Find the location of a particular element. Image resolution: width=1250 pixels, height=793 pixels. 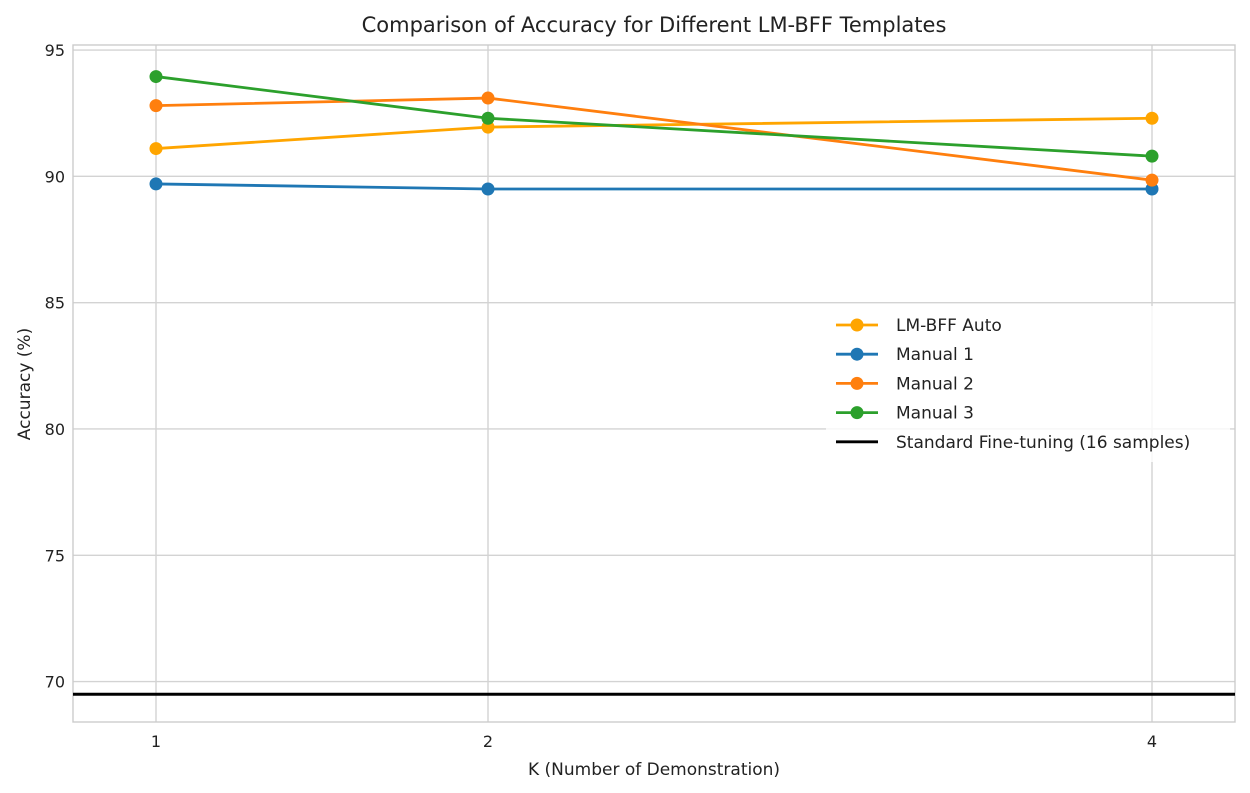

legend-entry: Manual 3 is located at coordinates (905, 414).